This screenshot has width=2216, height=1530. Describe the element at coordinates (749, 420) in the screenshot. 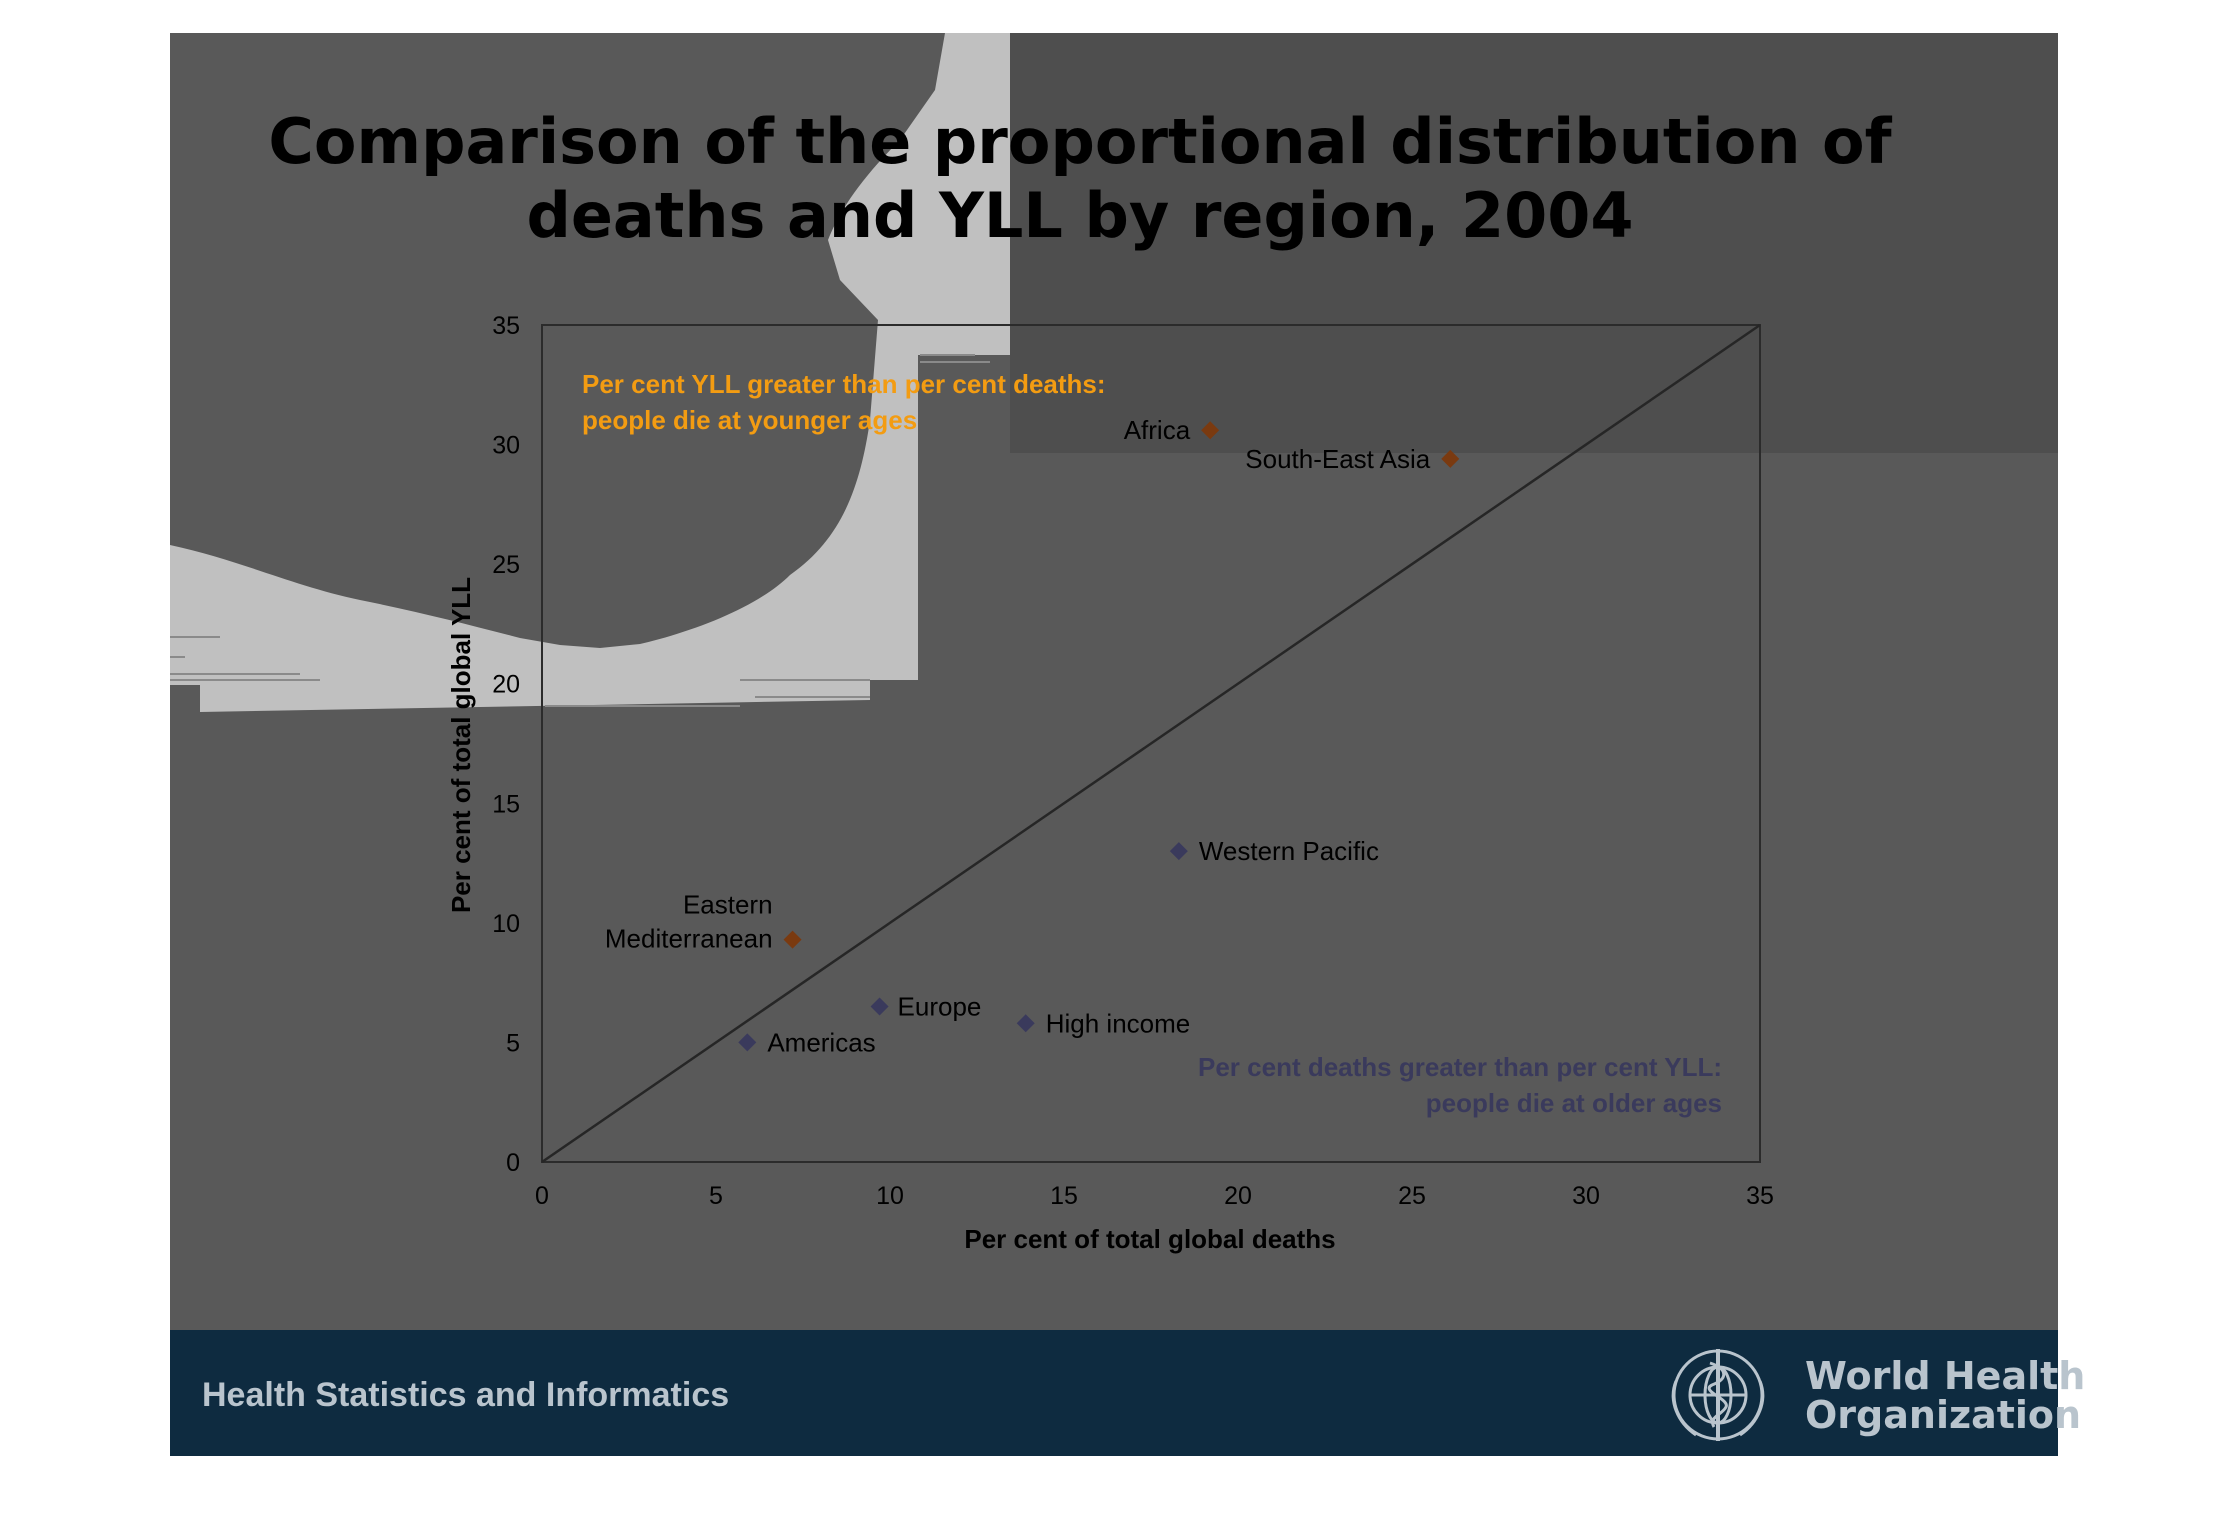

I see `annotation-line: people die at younger ages` at that location.